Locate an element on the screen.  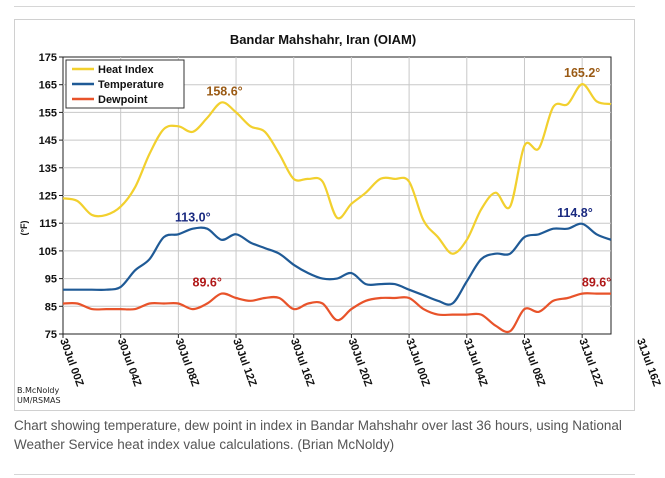
legend: Heat Index Temperature Dewpoint is located at coordinates (125, 84).